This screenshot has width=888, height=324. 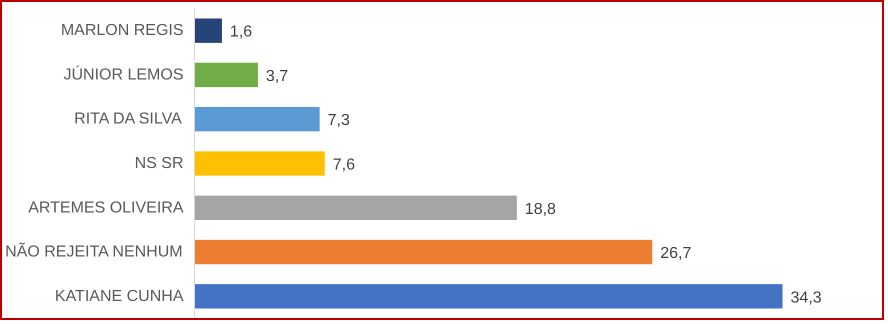 I want to click on y-tick-label: MARLON REGIS, so click(x=122, y=31).